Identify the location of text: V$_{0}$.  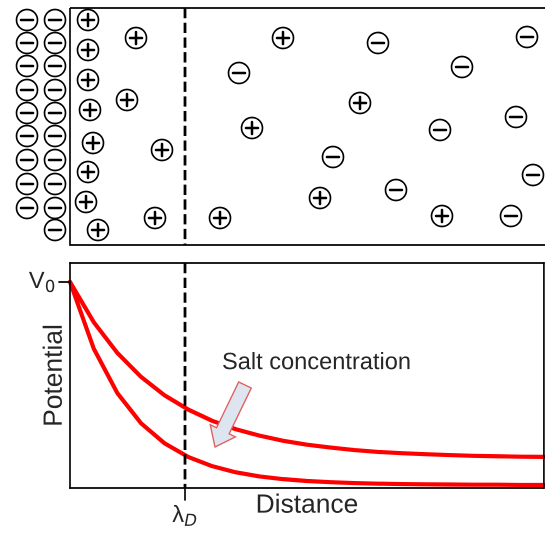
(41, 282).